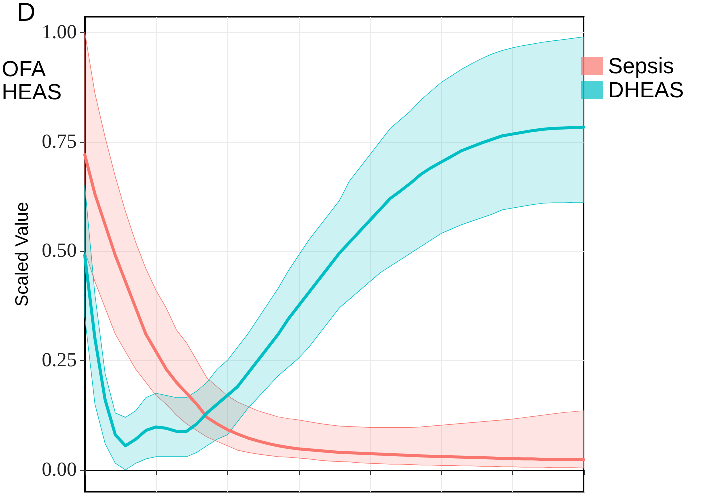  I want to click on y-tick-label: 0.75, so click(59, 141).